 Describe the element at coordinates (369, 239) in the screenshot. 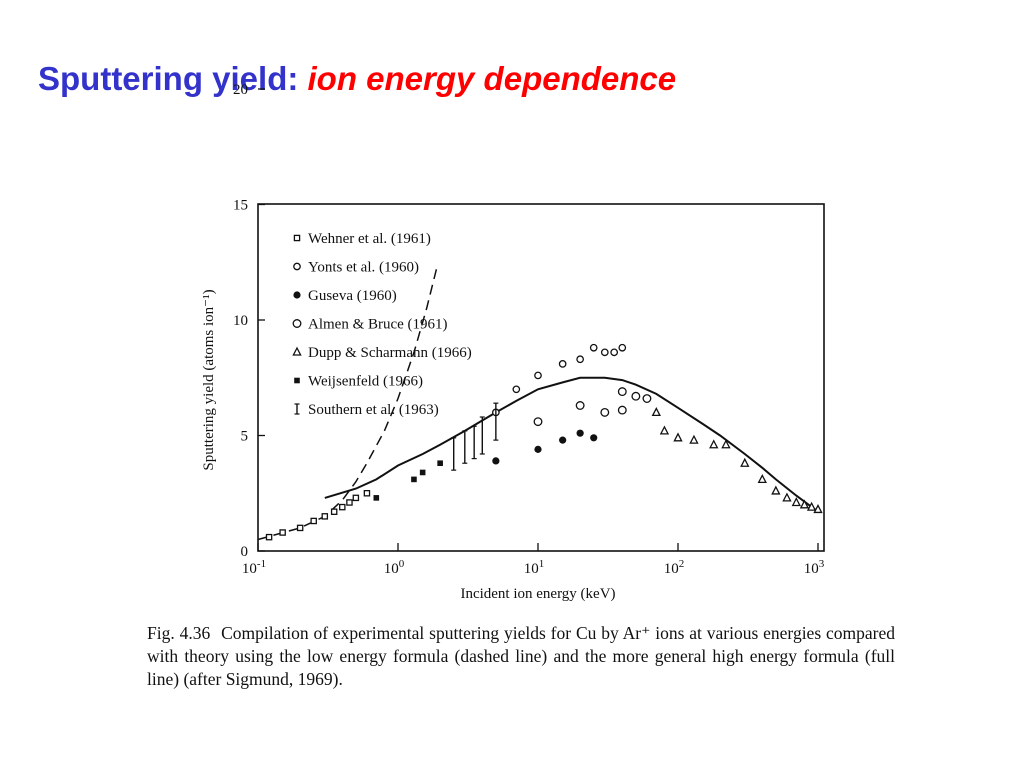

I see `legend-label: Wehner et al. (1961)` at that location.